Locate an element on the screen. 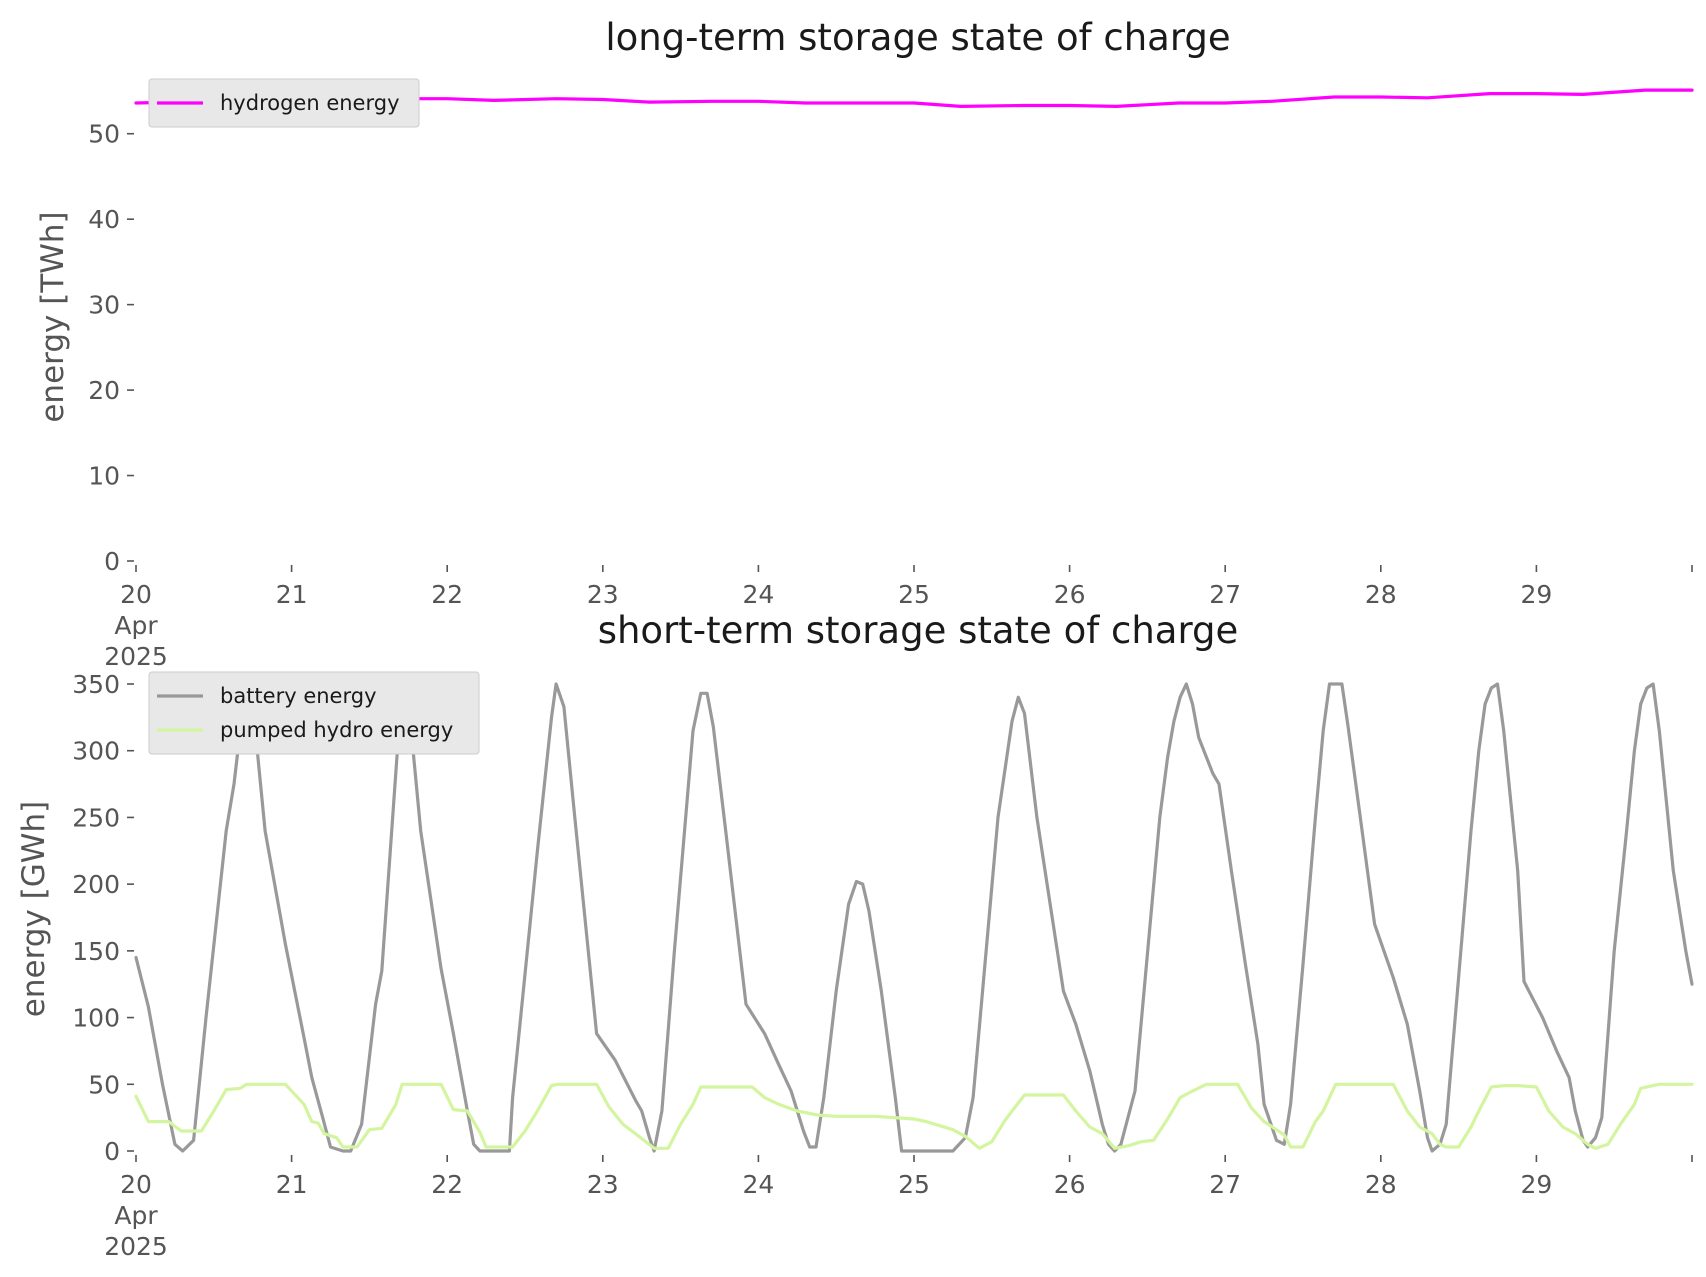 The image size is (1706, 1277). legend-label: hydrogen energy is located at coordinates (310, 103).